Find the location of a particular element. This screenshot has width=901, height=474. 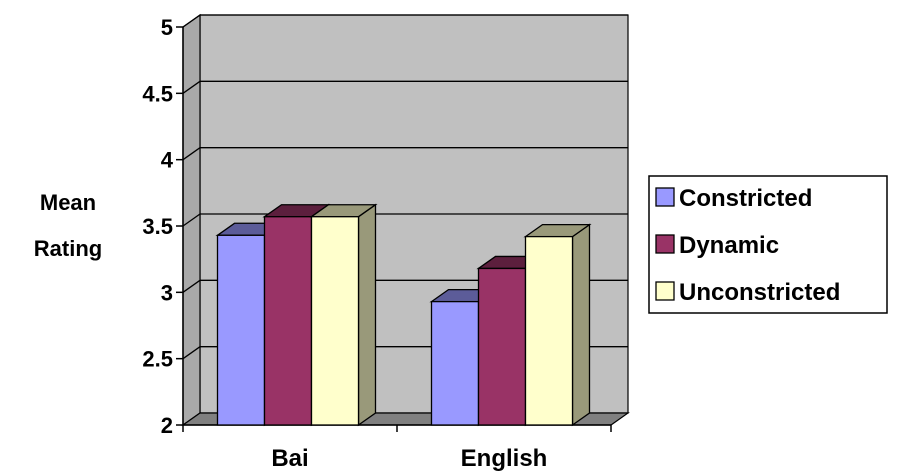

y-tick-label: 4.5 is located at coordinates (157, 93).